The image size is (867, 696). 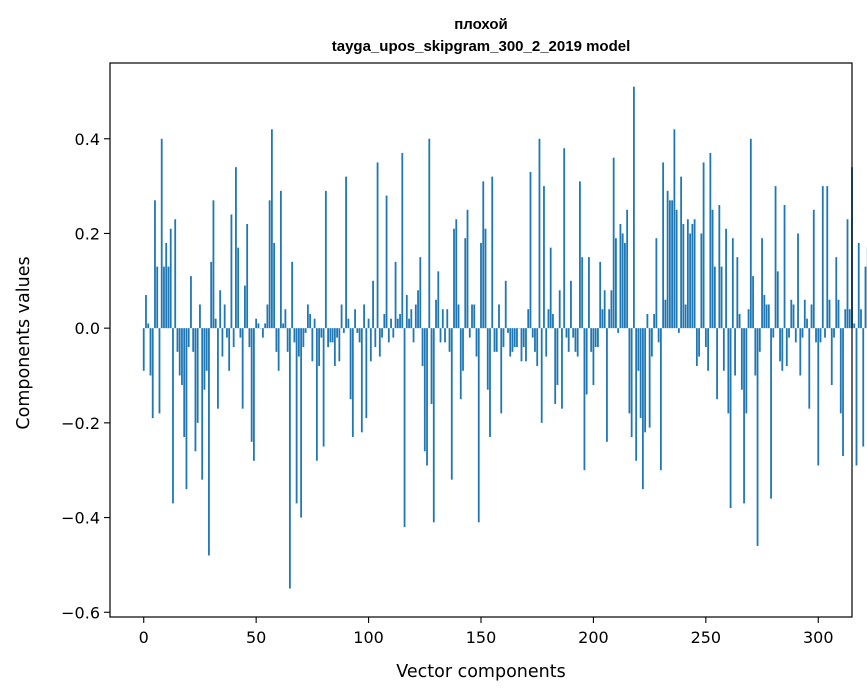 I want to click on x-axis-ticks: 0 50 100 150 200 250 300, so click(x=486, y=632).